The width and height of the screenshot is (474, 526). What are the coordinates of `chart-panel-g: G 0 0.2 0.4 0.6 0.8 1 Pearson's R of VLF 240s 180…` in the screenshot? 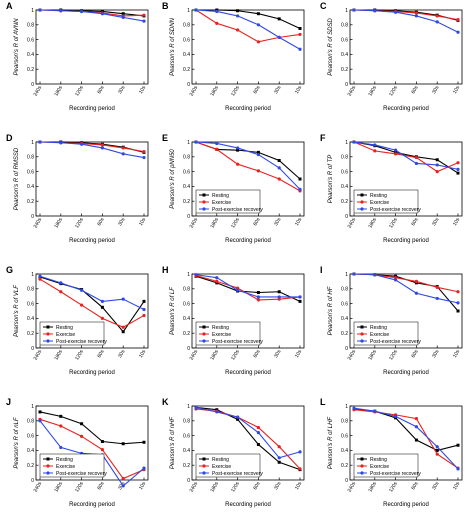 It's located at (77, 320).